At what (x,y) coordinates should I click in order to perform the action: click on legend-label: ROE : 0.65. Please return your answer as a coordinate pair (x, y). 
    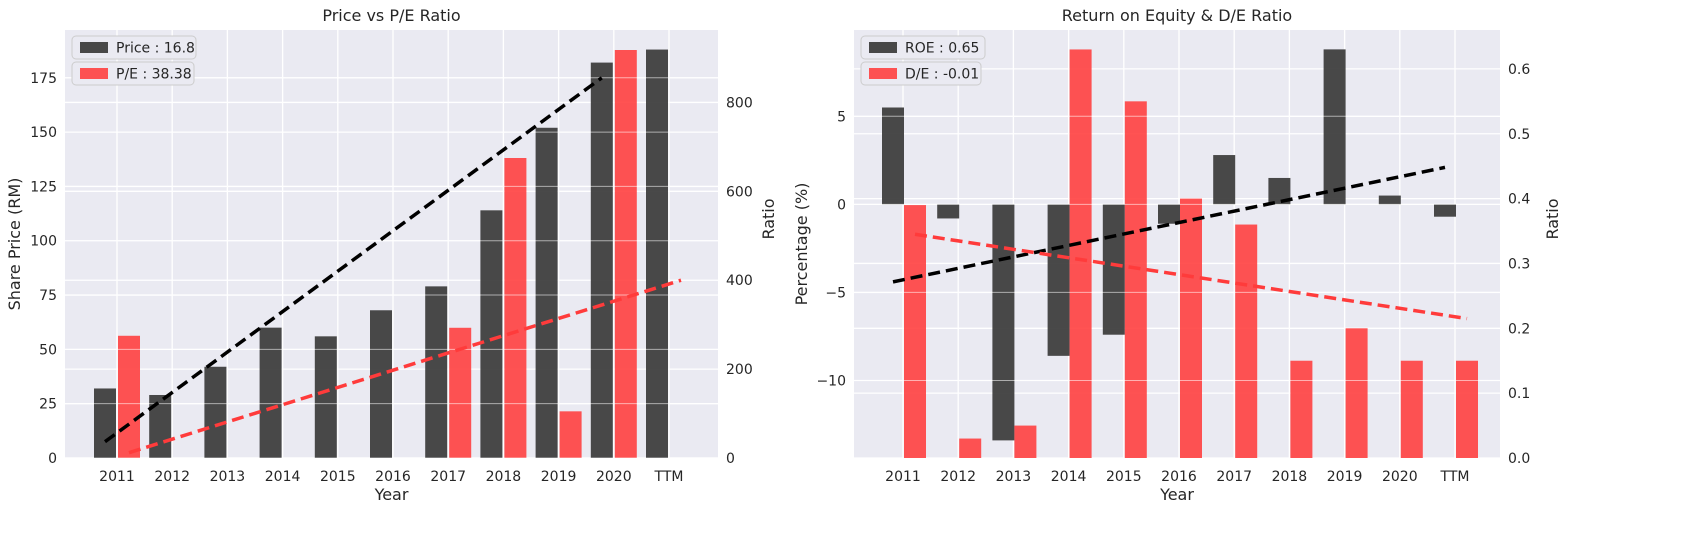
    Looking at the image, I should click on (942, 49).